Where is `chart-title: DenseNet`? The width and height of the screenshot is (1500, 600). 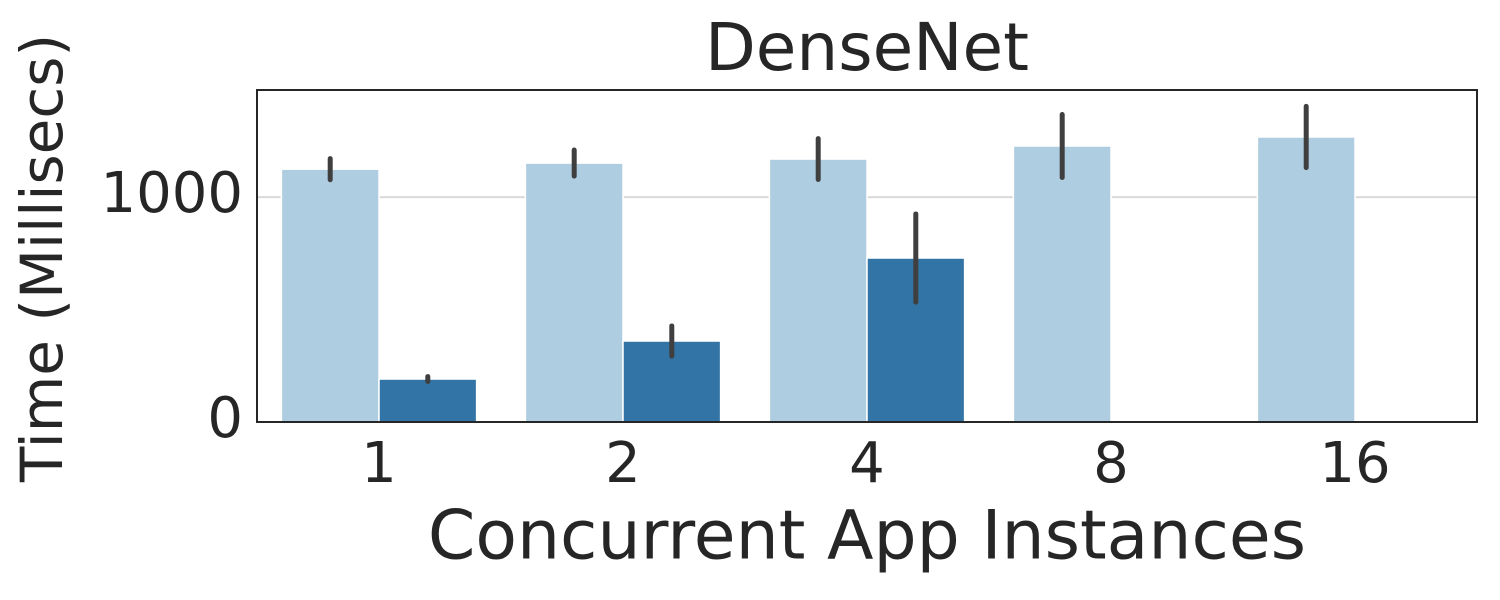 chart-title: DenseNet is located at coordinates (867, 47).